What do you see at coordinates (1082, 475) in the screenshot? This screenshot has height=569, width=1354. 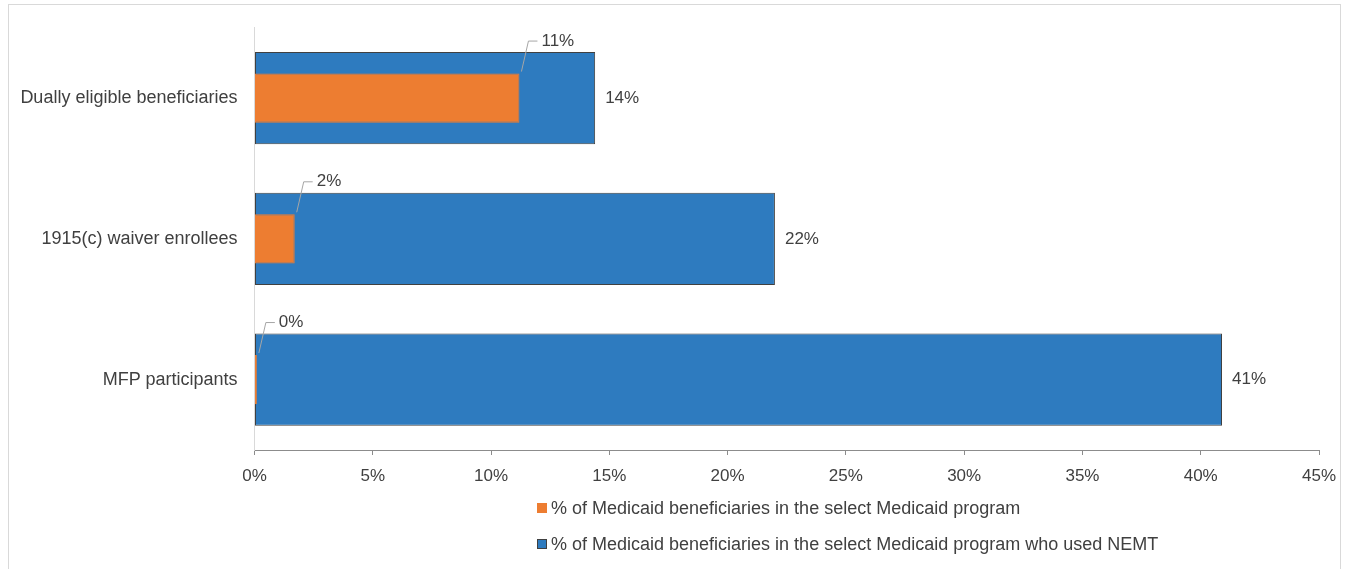 I see `x-tick-label: 35%` at bounding box center [1082, 475].